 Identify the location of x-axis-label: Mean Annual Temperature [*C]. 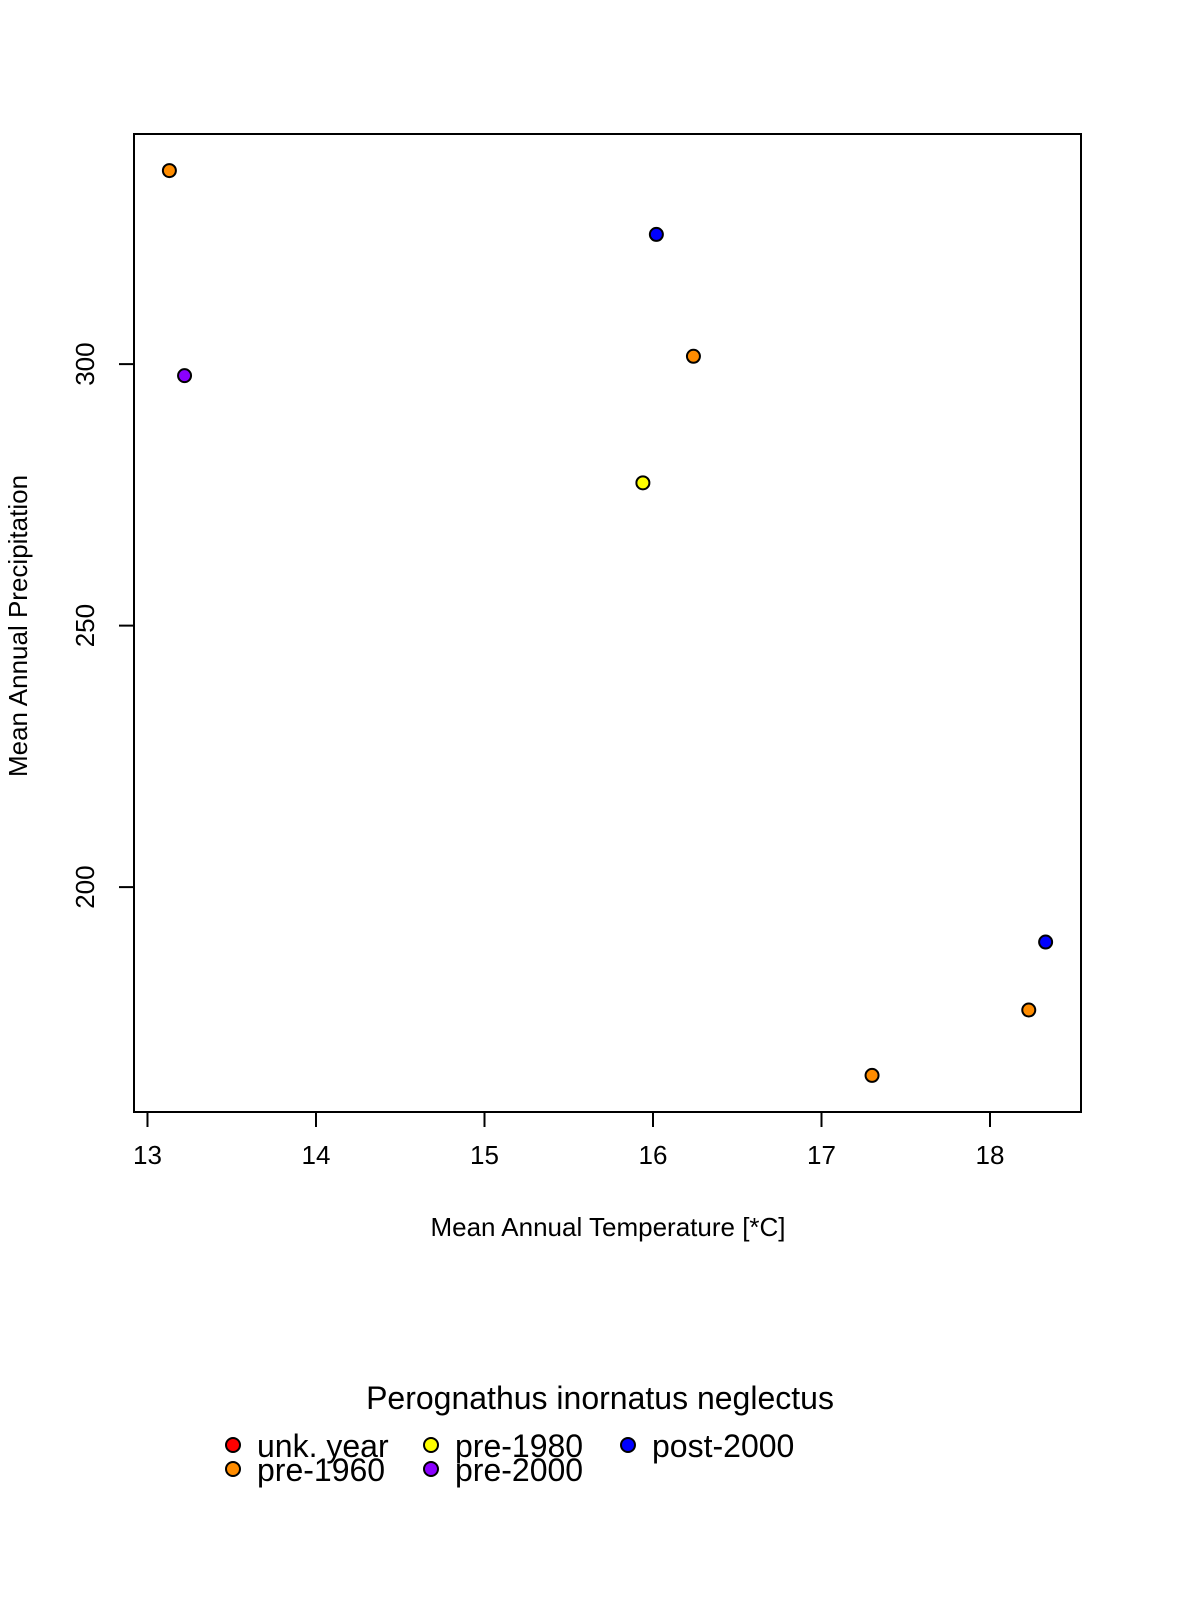
(607, 1227).